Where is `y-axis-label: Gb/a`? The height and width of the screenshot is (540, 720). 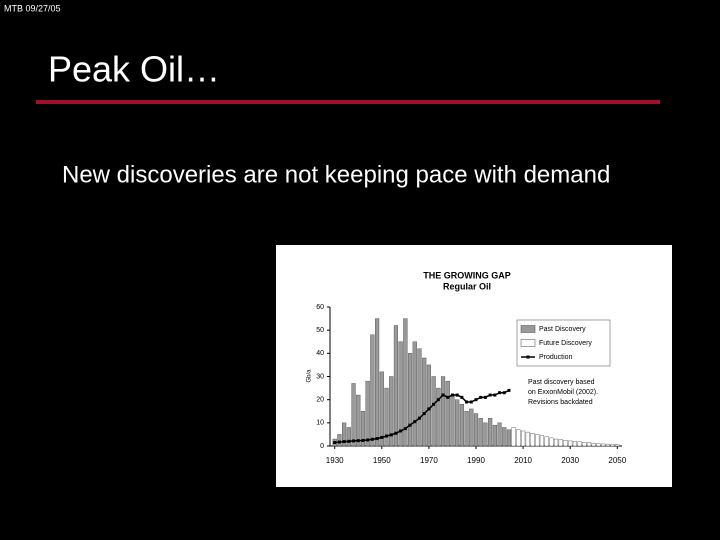 y-axis-label: Gb/a is located at coordinates (310, 376).